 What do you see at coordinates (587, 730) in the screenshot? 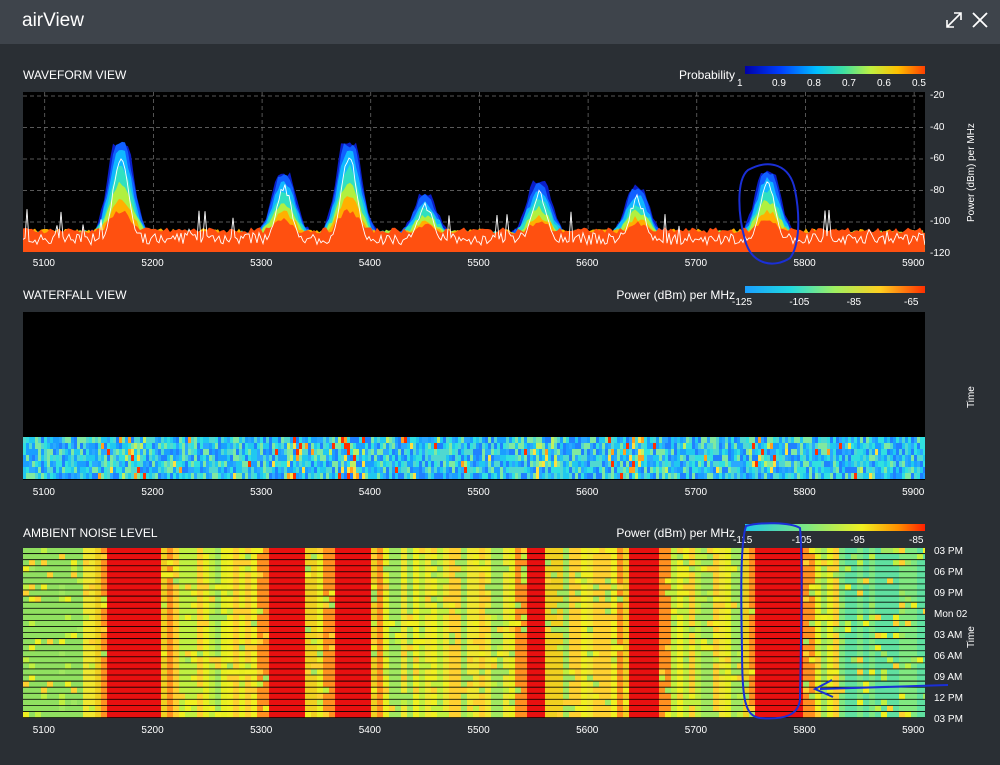
I see `ambient-x-tick: 5600` at bounding box center [587, 730].